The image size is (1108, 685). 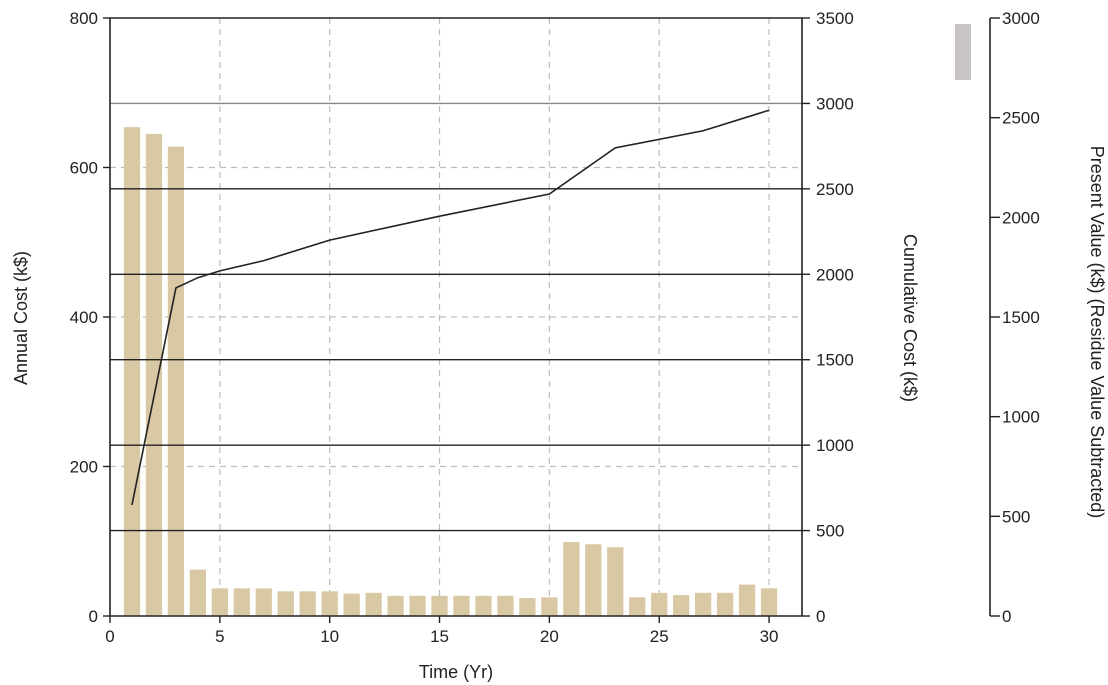 What do you see at coordinates (1021, 217) in the screenshot?
I see `far-right-tick-label: 2000` at bounding box center [1021, 217].